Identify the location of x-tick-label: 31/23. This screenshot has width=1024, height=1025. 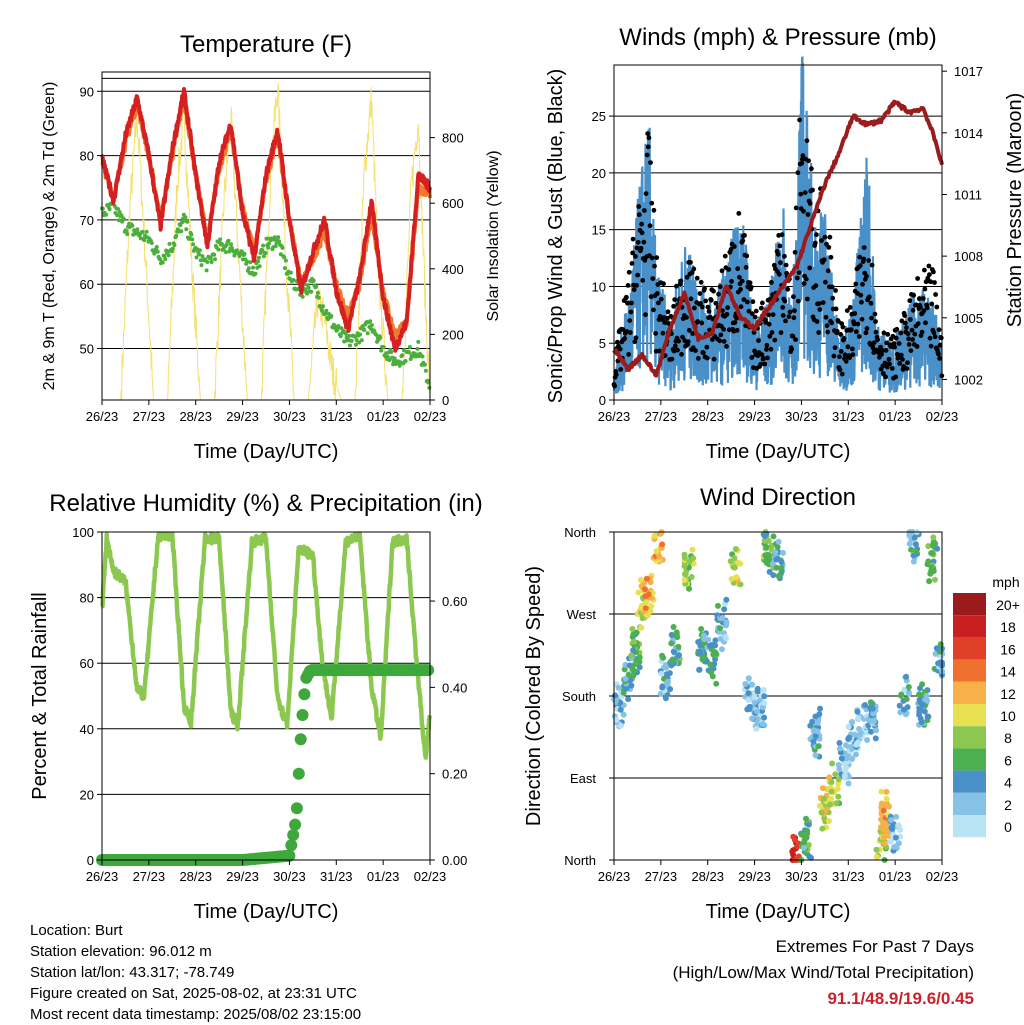
(848, 876).